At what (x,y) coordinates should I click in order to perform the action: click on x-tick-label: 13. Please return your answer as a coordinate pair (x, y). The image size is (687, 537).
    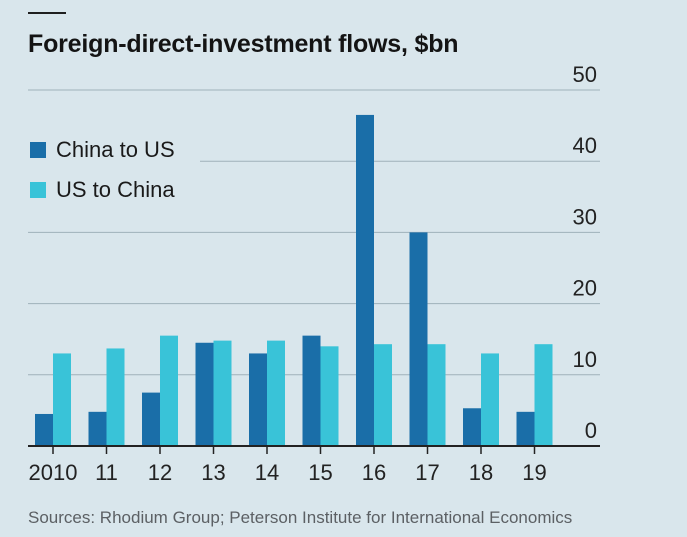
    Looking at the image, I should click on (213, 472).